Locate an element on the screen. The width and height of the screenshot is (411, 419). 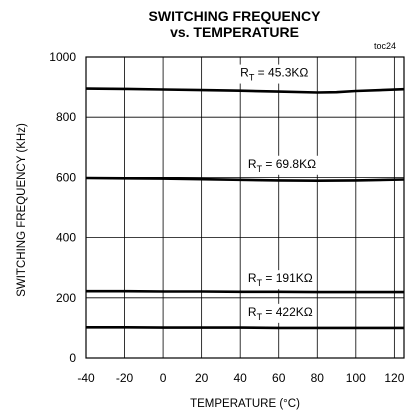
series-label: RT = 191KΩ is located at coordinates (280, 279).